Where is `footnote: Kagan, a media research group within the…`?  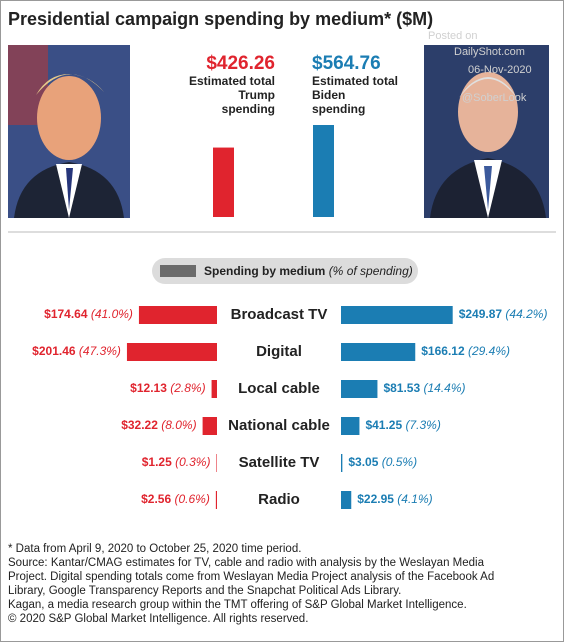 footnote: Kagan, a media research group within the… is located at coordinates (237, 605).